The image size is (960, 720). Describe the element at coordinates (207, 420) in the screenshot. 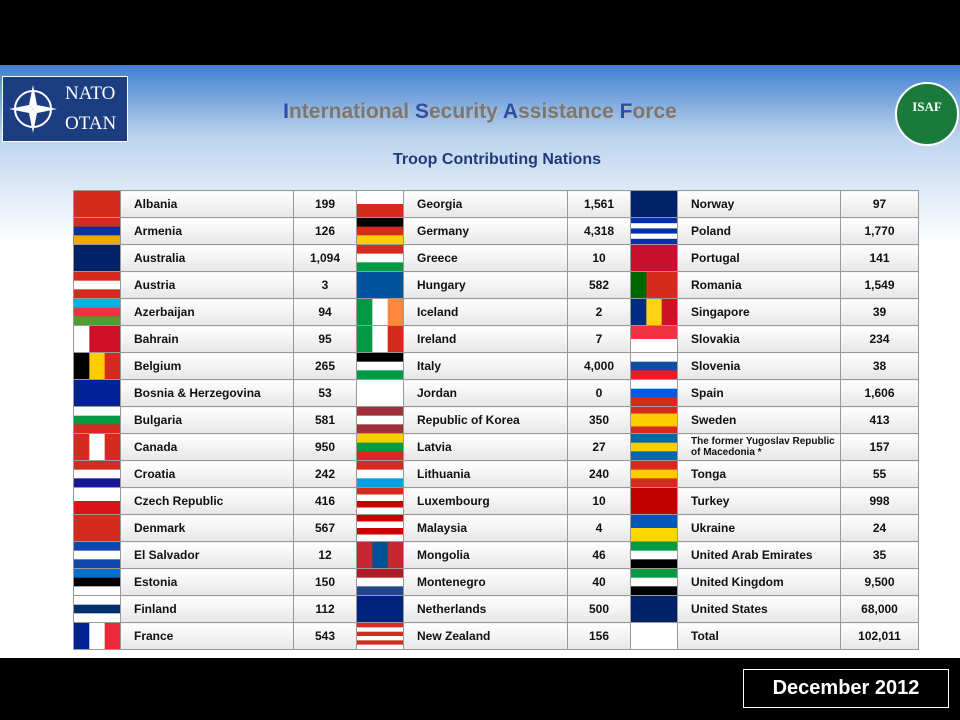

I see `country-name: Bulgaria` at that location.